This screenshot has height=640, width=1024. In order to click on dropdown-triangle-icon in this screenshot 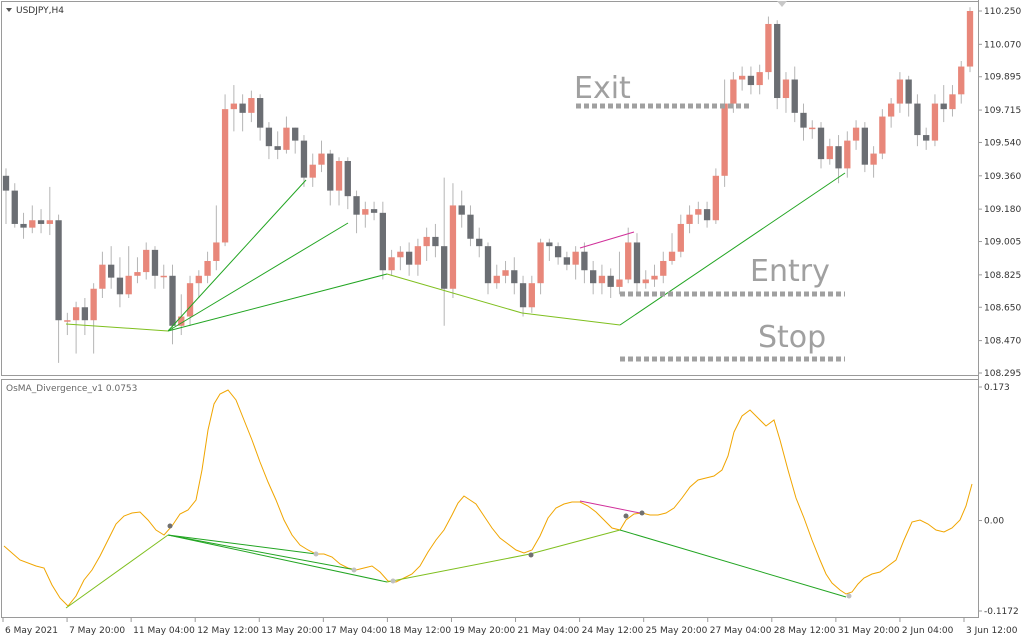, I will do `click(9, 10)`.